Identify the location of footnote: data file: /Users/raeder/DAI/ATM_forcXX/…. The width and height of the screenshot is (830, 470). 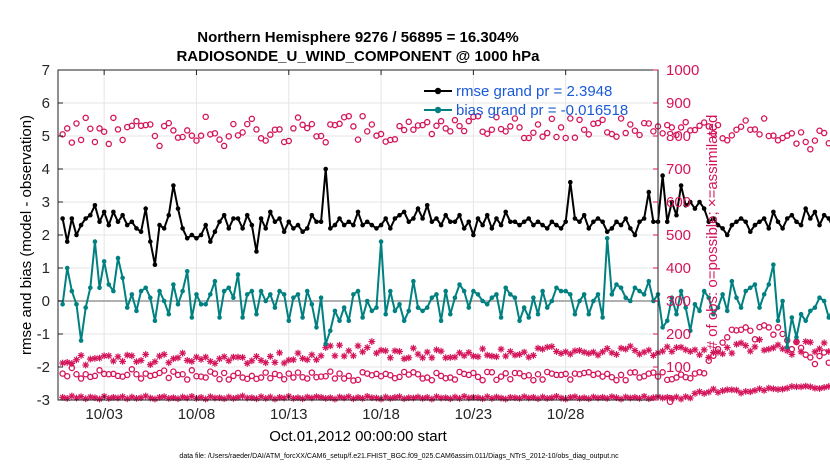
(399, 456).